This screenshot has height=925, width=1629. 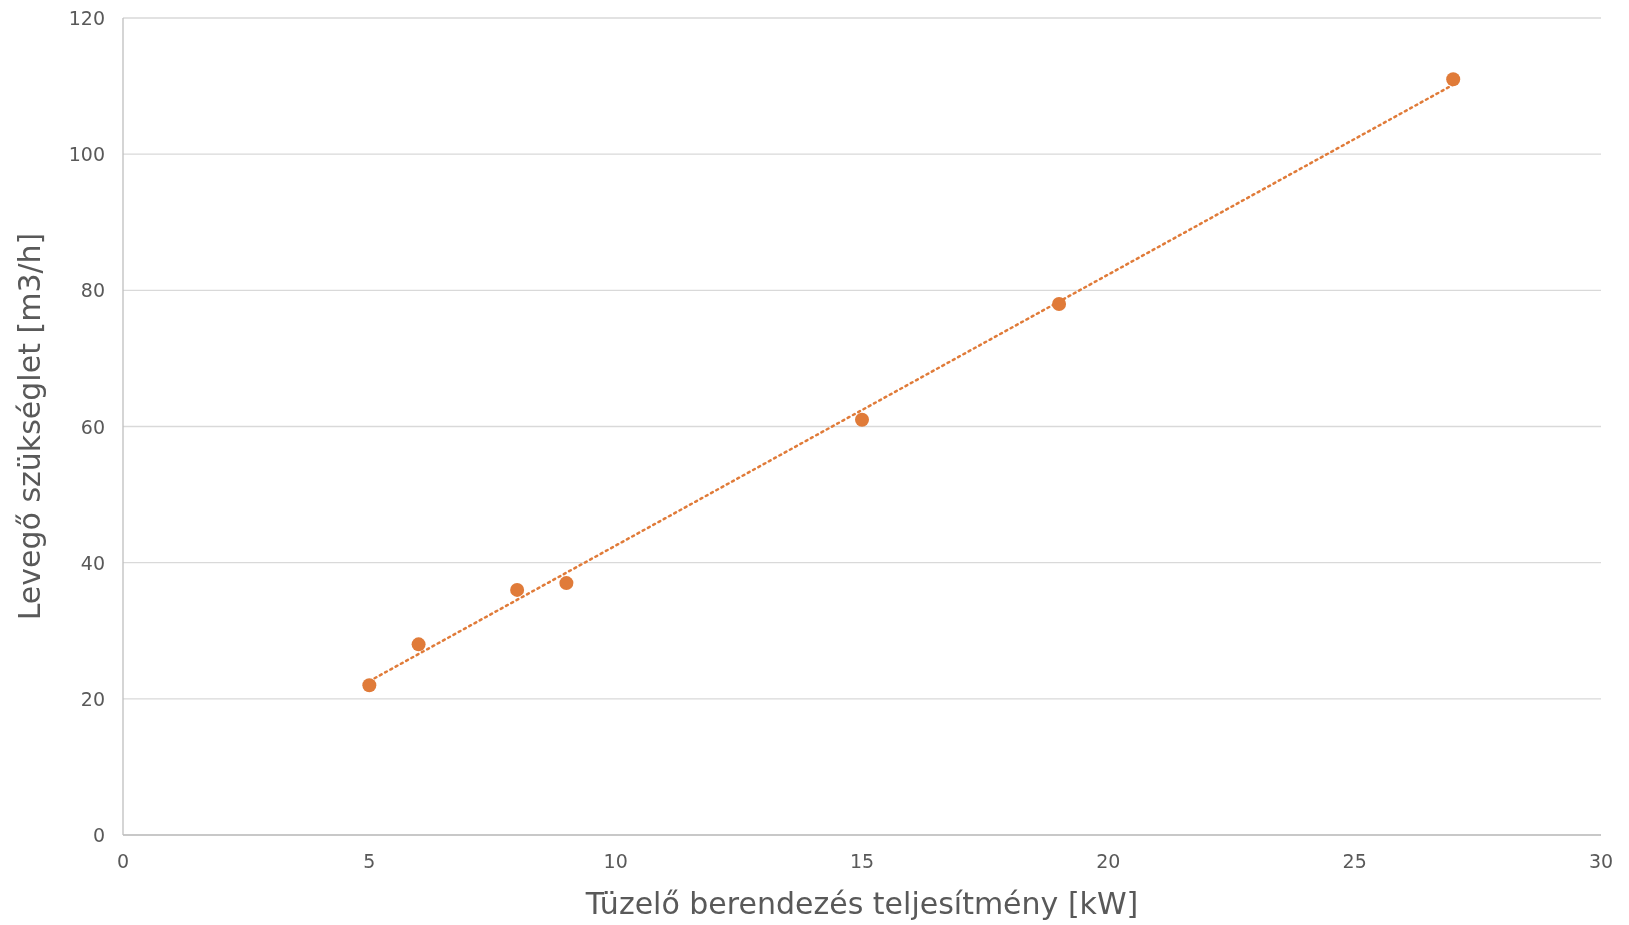 What do you see at coordinates (1108, 861) in the screenshot?
I see `x-tick-label: 20` at bounding box center [1108, 861].